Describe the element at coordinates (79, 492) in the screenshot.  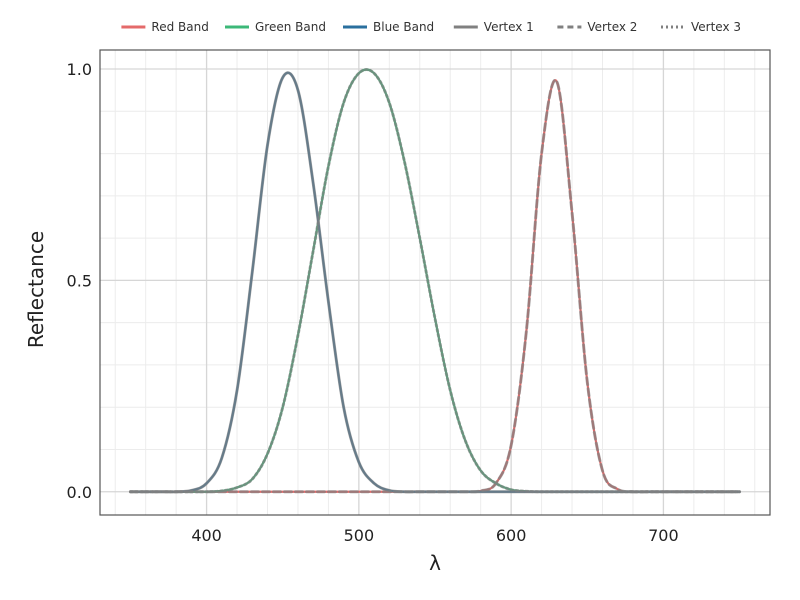
I see `y-tick-label: 0.0` at that location.